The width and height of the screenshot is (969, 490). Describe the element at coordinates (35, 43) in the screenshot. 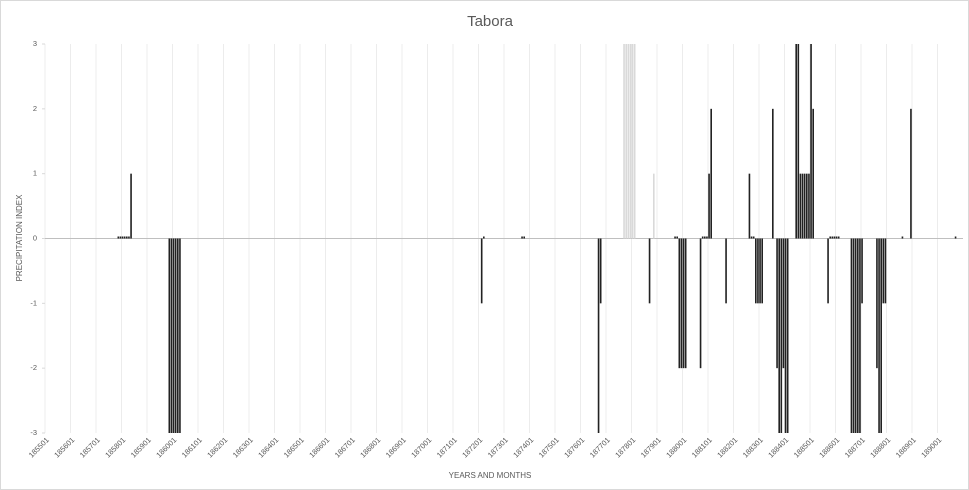

I see `y-tick-label: 3` at that location.